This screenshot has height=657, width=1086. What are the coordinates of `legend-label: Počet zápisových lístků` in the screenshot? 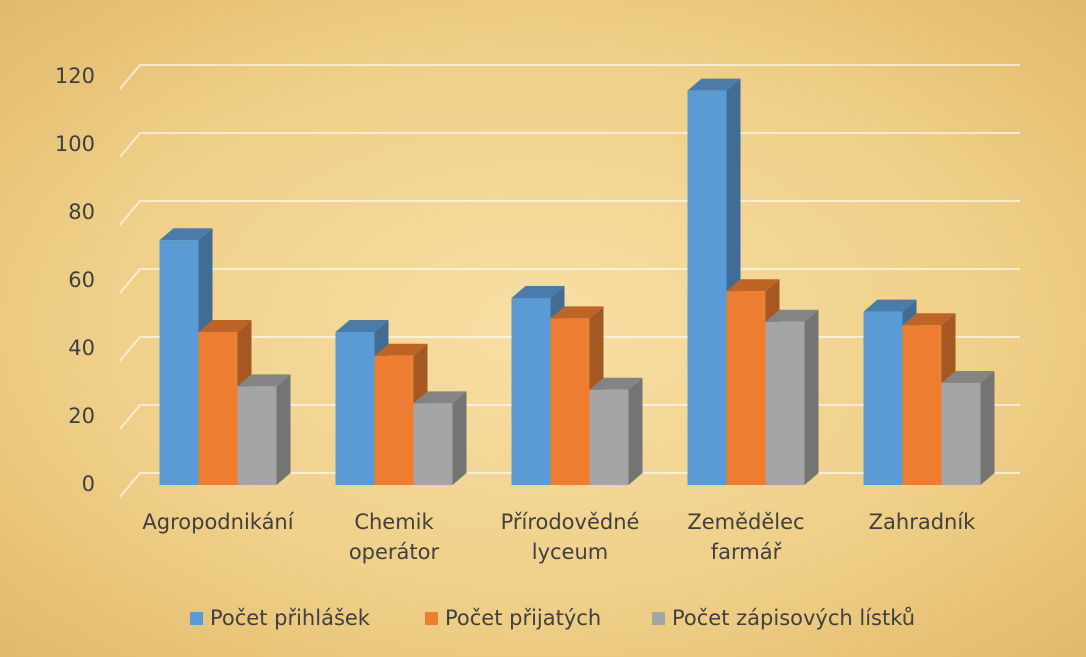 It's located at (793, 618).